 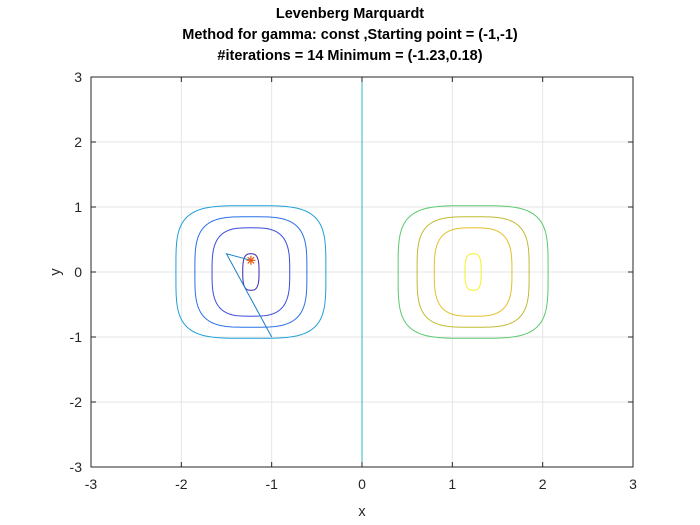 I want to click on iteration-path-layer, so click(x=249, y=295).